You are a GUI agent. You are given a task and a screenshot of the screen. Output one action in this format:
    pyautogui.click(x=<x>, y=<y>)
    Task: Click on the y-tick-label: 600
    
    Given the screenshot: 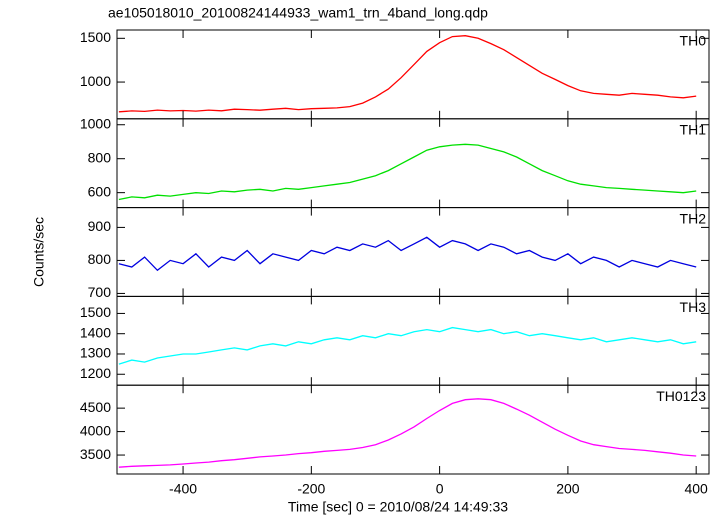 What is the action you would take?
    pyautogui.click(x=100, y=191)
    